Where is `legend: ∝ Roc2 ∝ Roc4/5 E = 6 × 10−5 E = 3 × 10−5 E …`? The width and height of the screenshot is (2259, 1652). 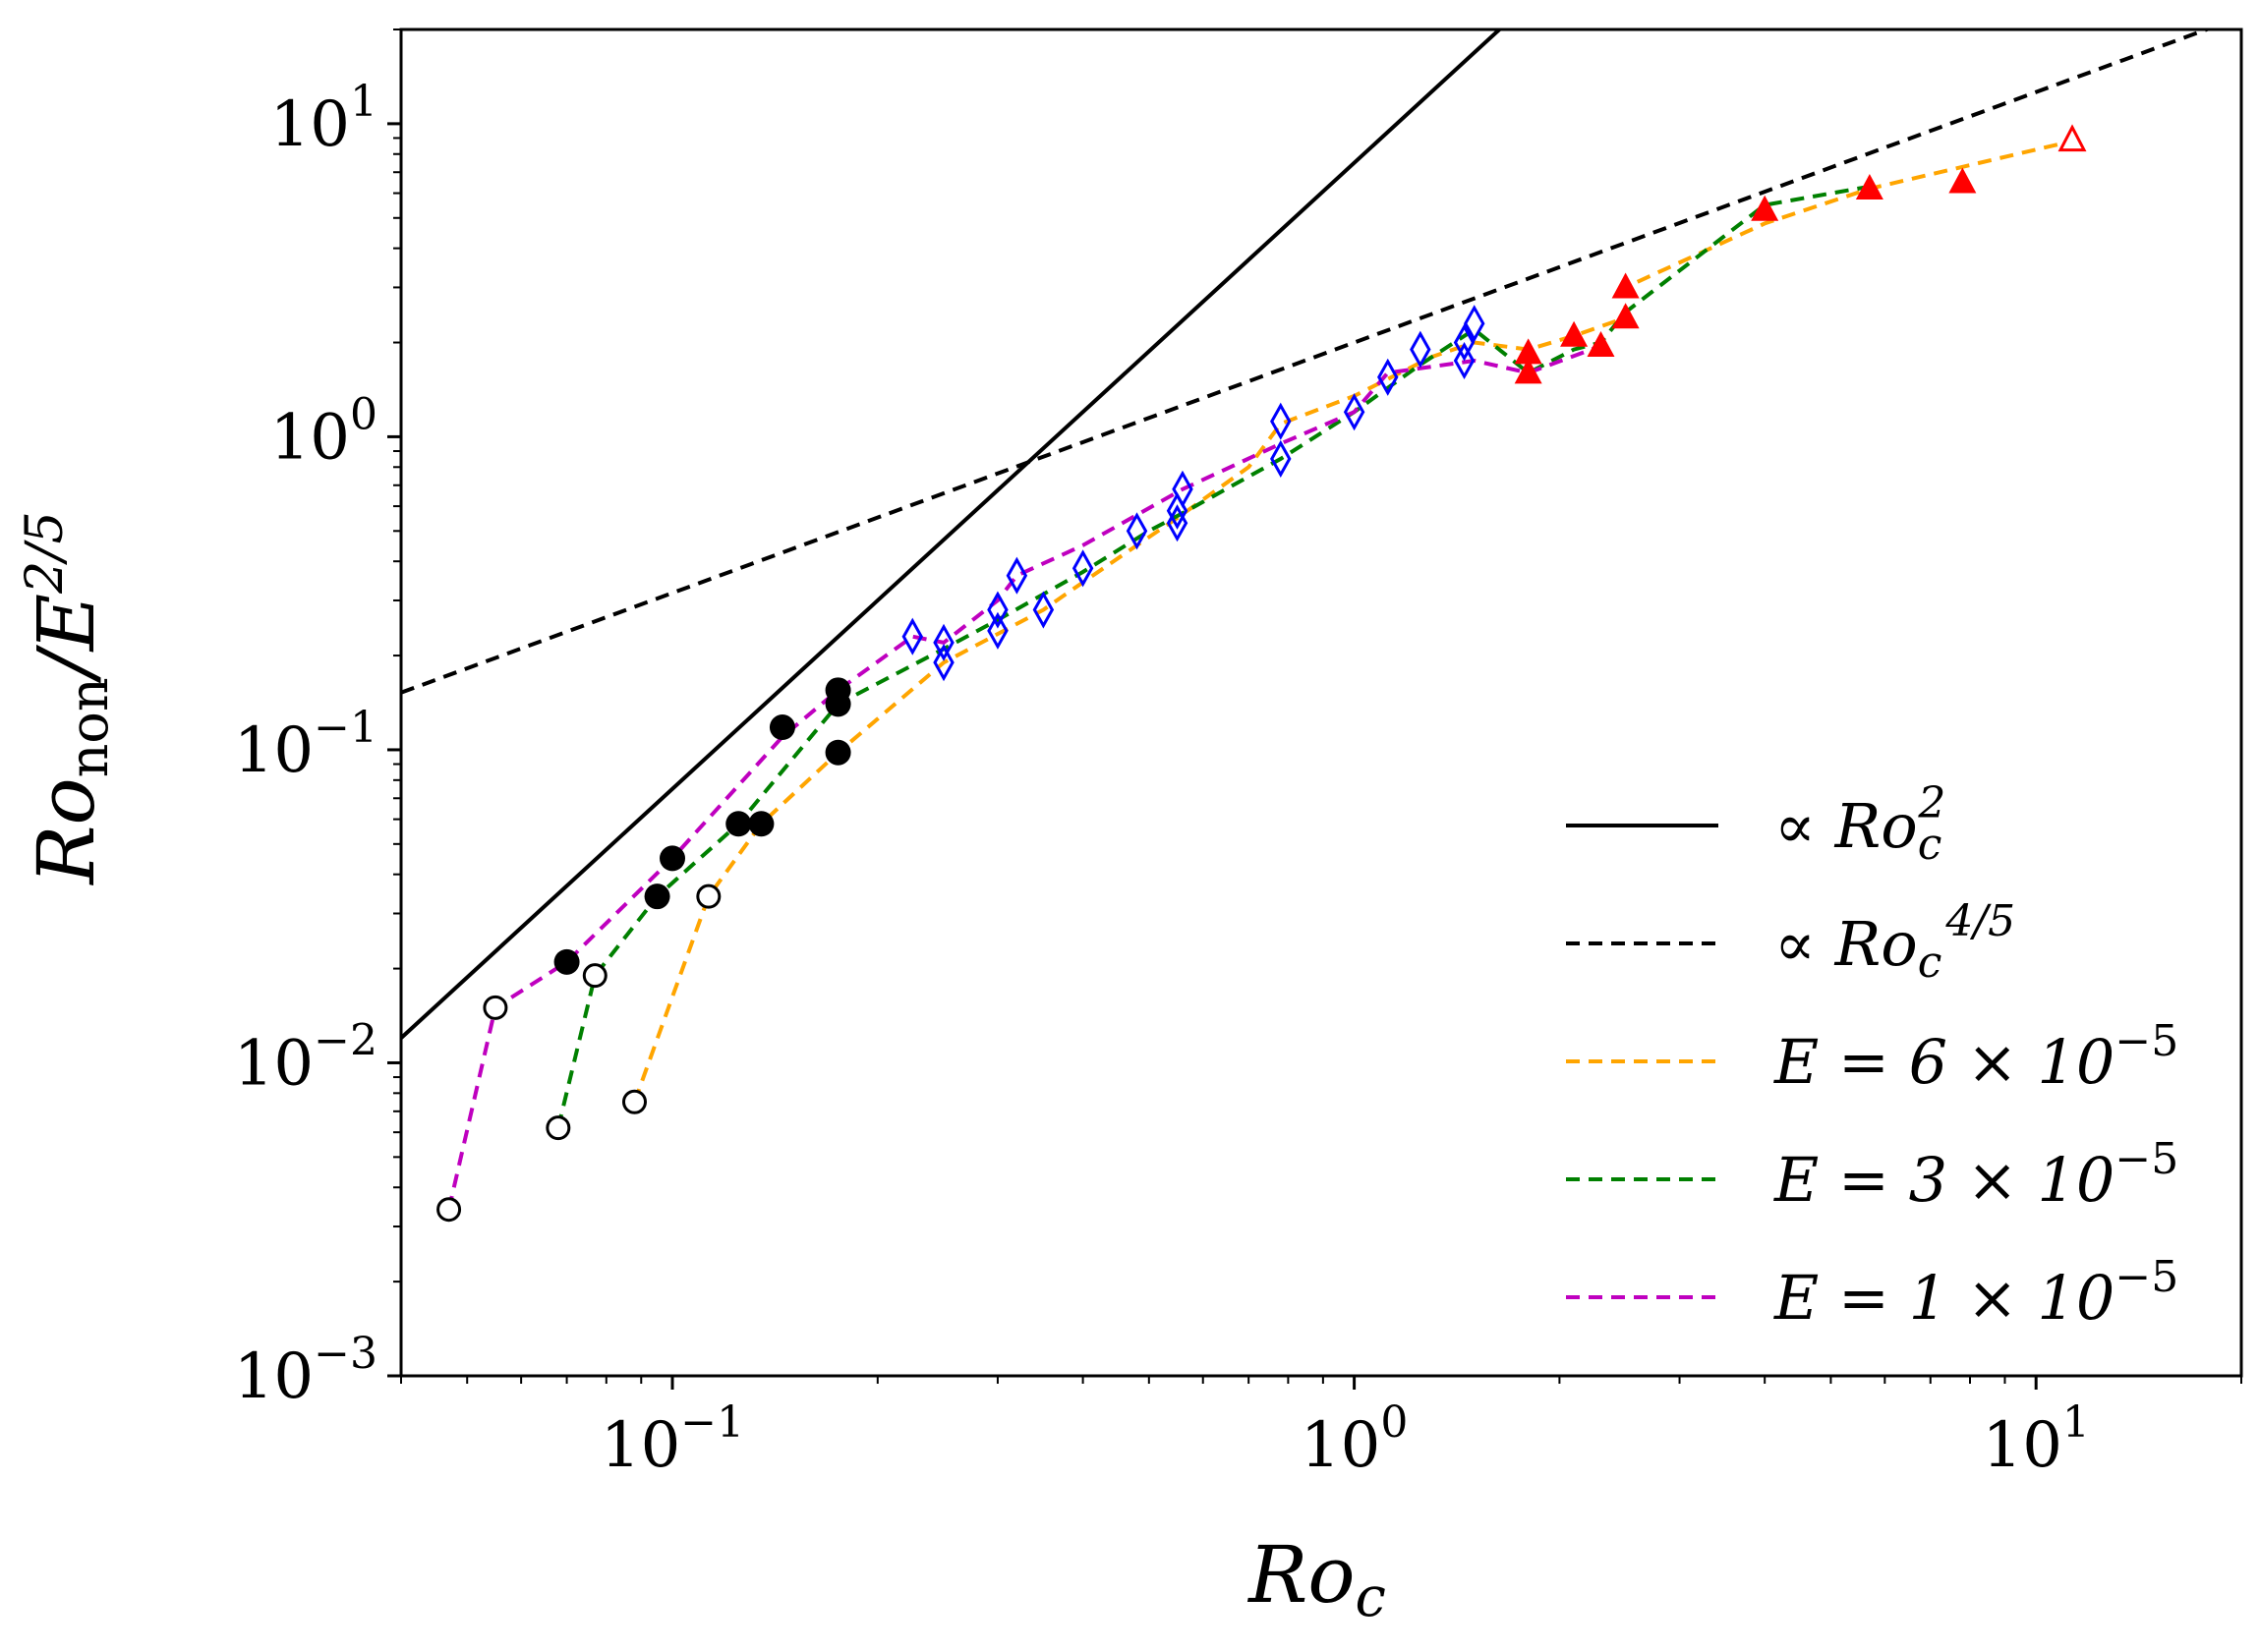 legend: ∝ Roc2 ∝ Roc4/5 E = 6 × 10−5 E = 3 × 10−5 E … is located at coordinates (1872, 1056).